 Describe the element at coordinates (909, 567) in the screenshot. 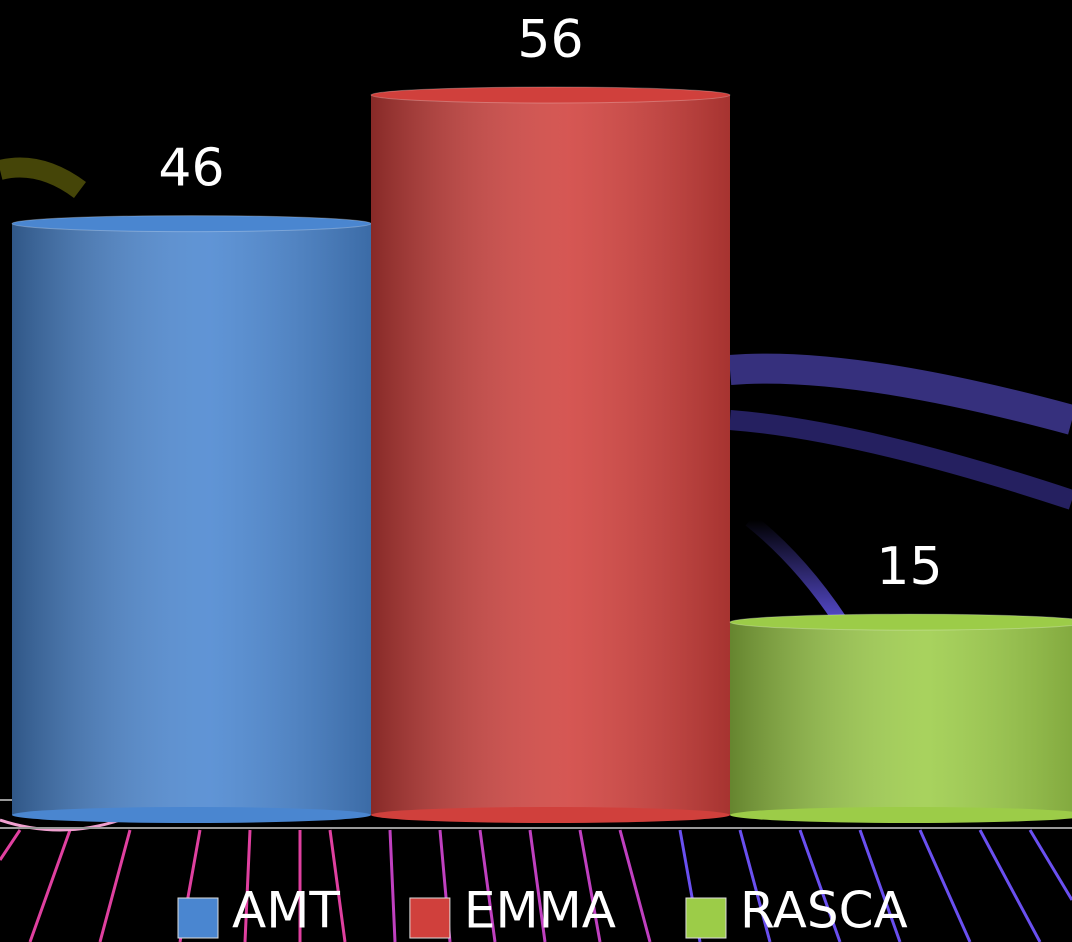

I see `value-label: 15` at that location.